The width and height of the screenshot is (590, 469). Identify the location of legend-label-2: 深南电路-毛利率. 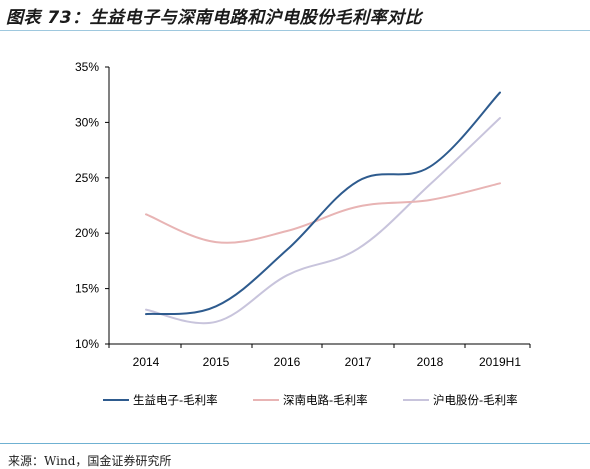
(325, 400).